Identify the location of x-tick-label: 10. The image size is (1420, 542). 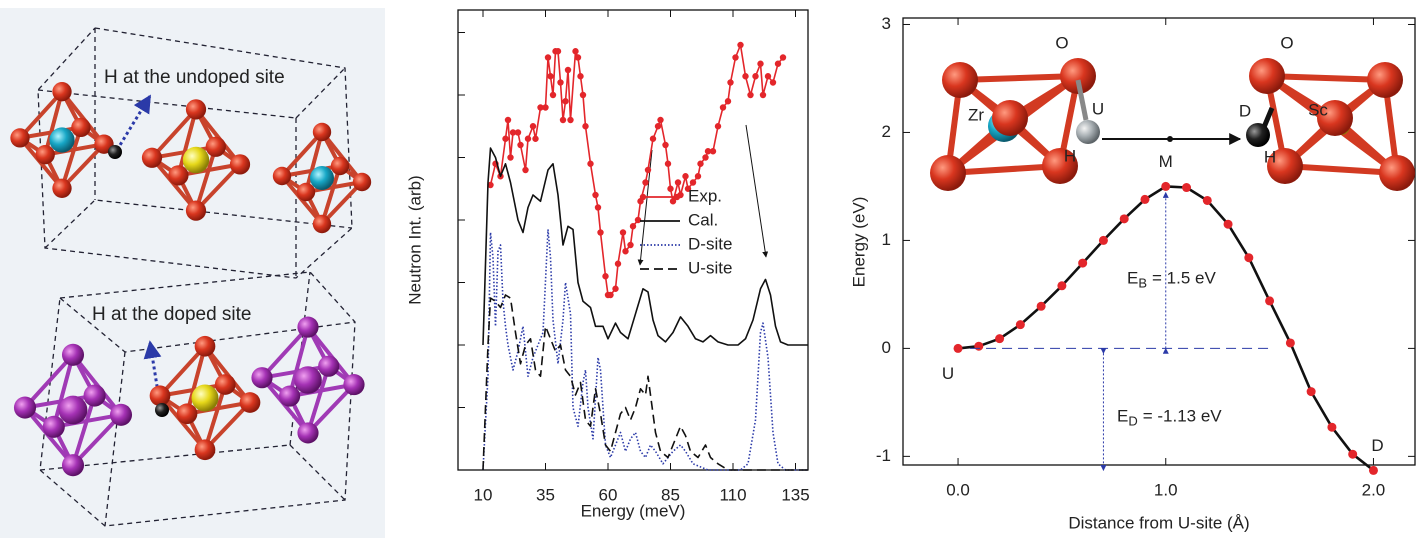
(483, 494).